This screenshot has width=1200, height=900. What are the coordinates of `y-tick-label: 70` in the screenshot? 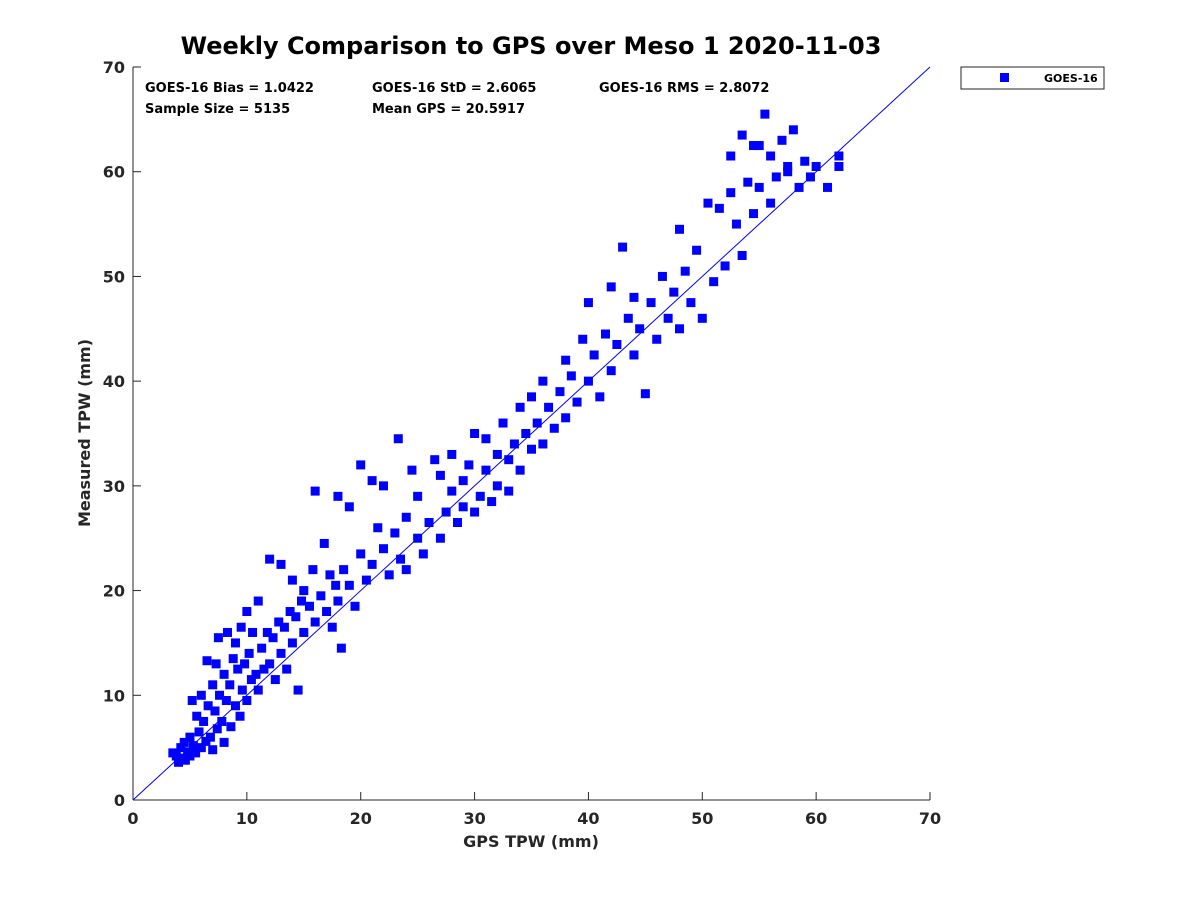 It's located at (114, 67).